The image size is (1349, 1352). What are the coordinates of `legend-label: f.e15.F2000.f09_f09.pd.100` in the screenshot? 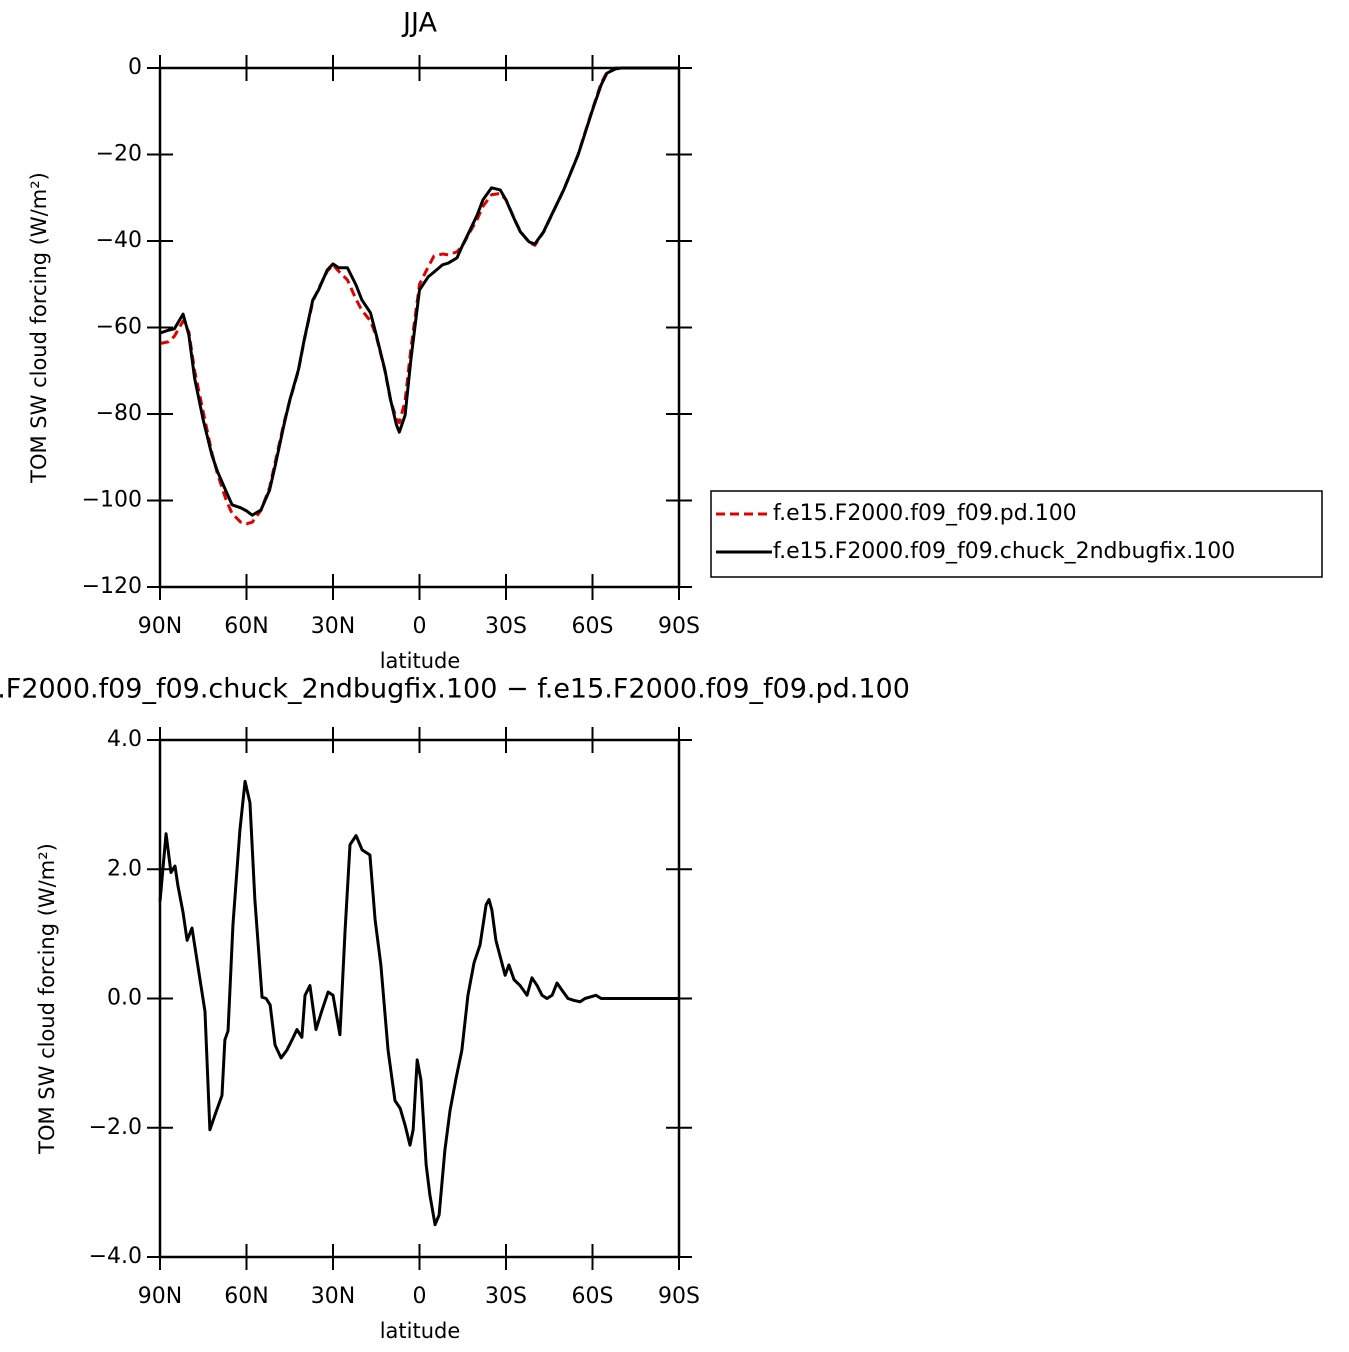 It's located at (925, 513).